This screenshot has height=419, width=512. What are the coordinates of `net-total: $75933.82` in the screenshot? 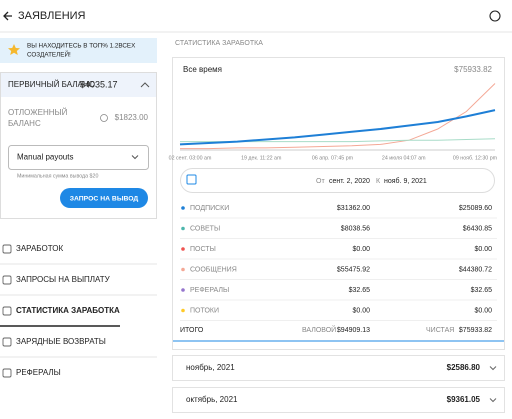 It's located at (475, 330).